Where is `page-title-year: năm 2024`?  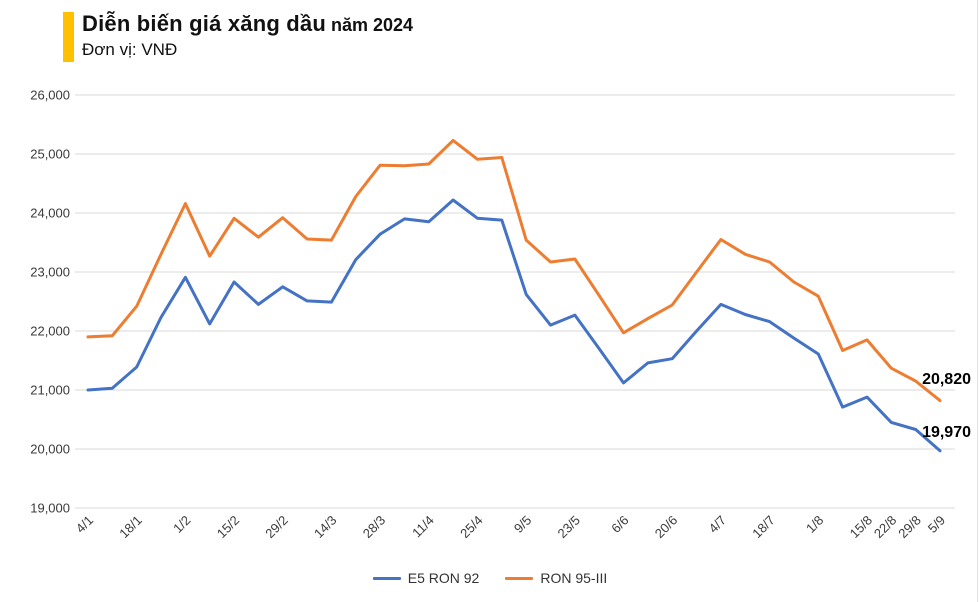 page-title-year: năm 2024 is located at coordinates (370, 25).